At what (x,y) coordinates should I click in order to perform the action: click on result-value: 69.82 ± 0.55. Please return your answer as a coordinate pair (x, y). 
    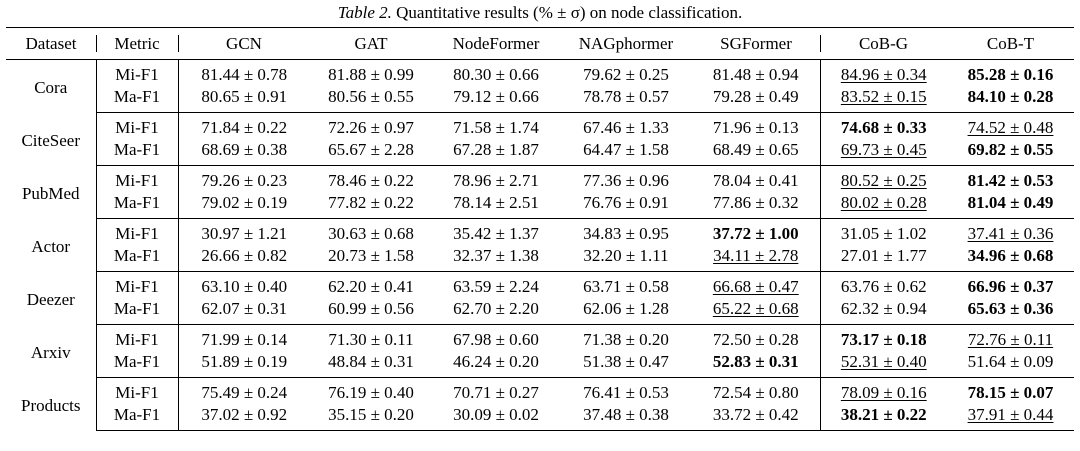
    Looking at the image, I should click on (1010, 149).